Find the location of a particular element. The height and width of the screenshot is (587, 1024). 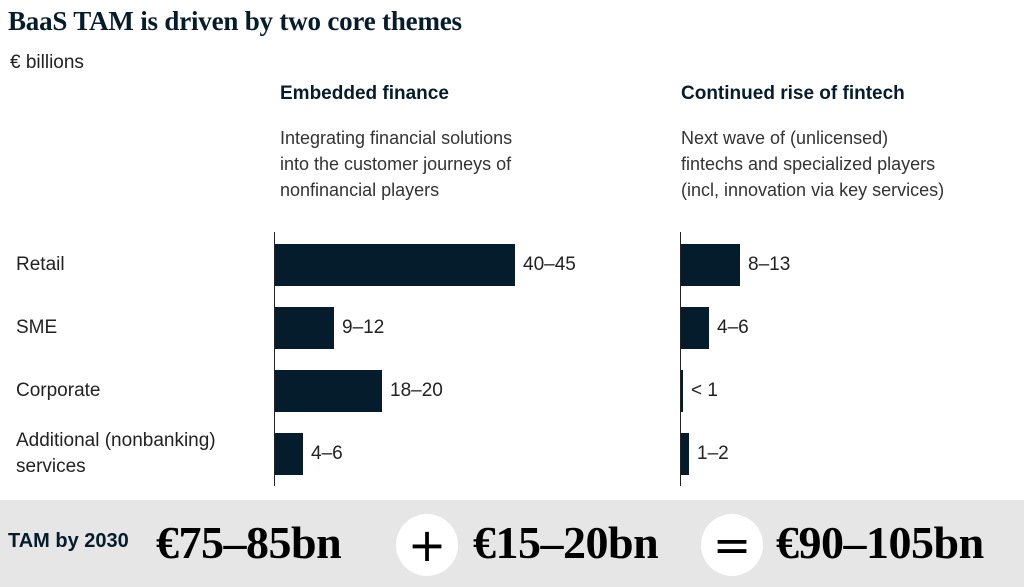

bar-fintech-retail is located at coordinates (710, 265).